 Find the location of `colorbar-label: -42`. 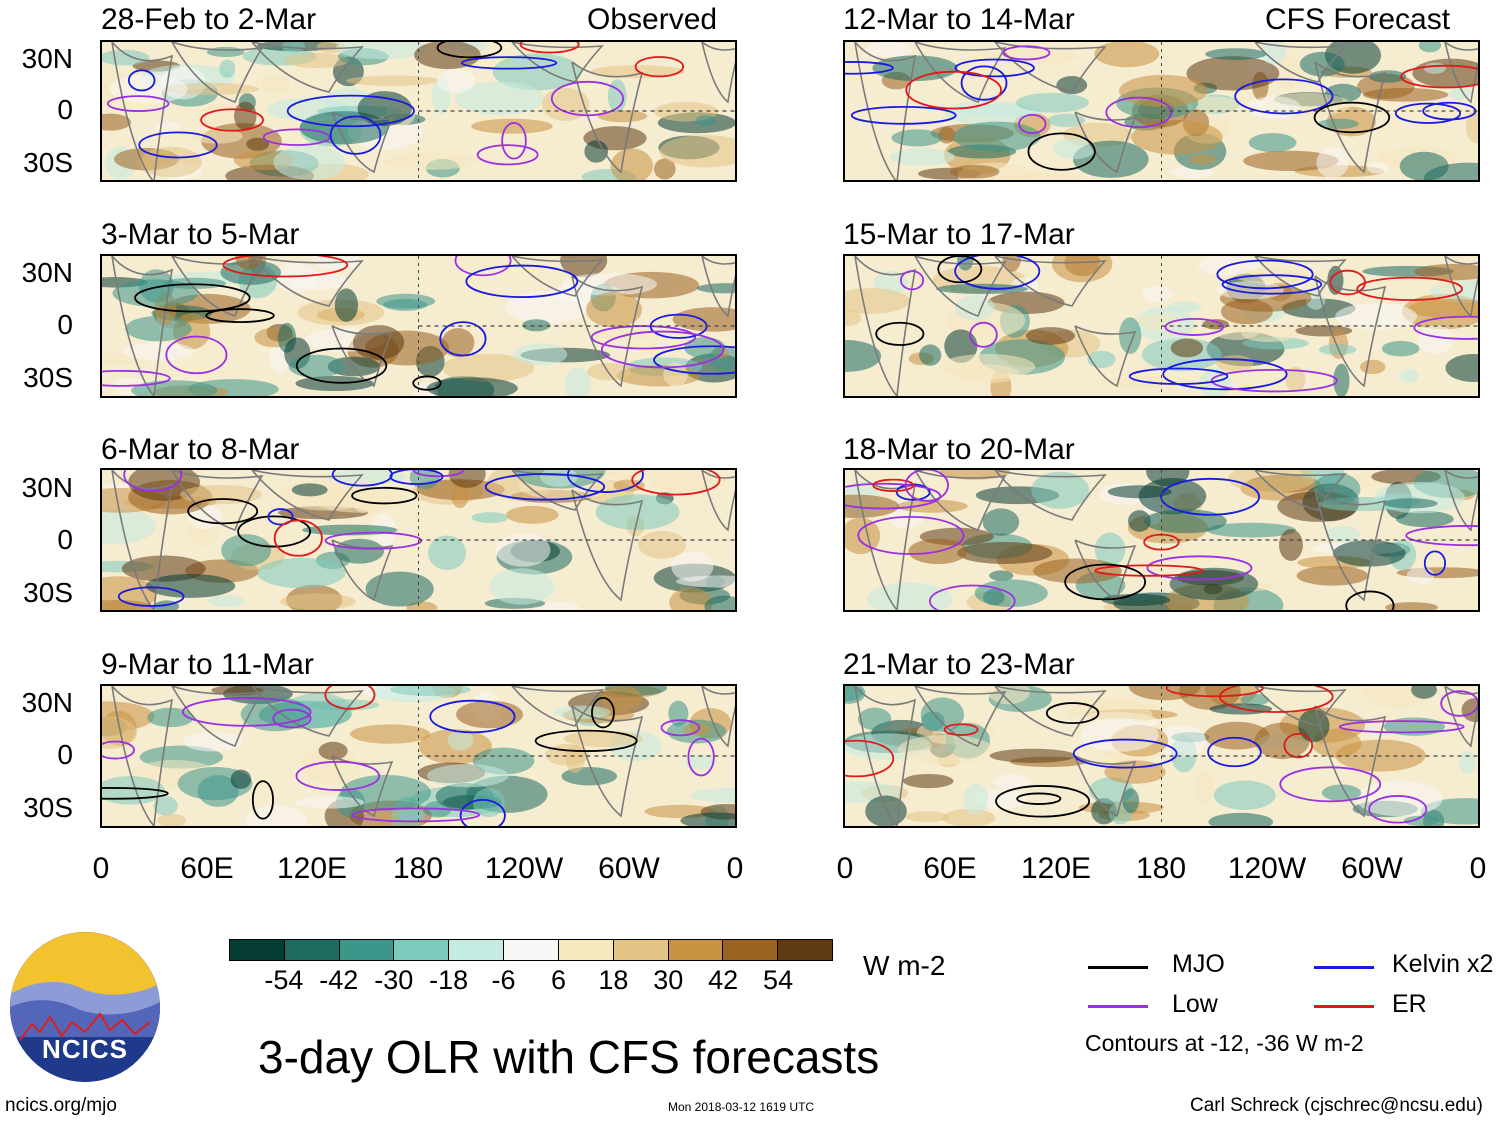

colorbar-label: -42 is located at coordinates (339, 980).